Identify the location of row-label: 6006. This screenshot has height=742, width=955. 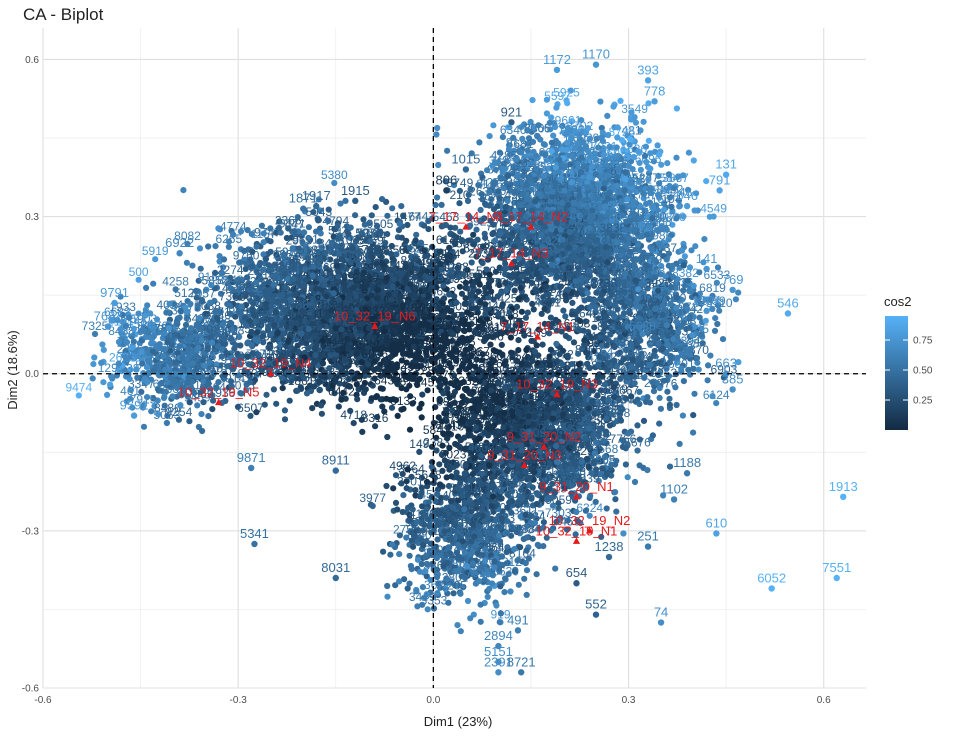
(374, 354).